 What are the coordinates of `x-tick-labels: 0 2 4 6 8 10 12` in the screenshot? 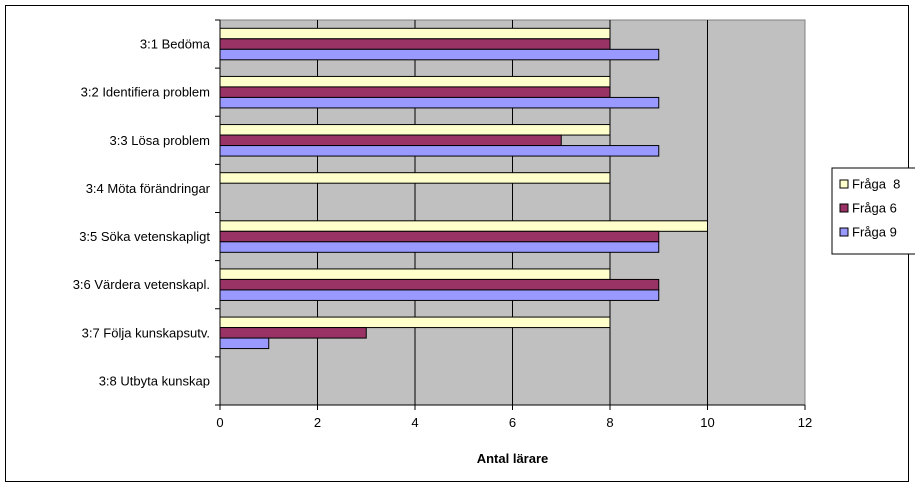 It's located at (514, 422).